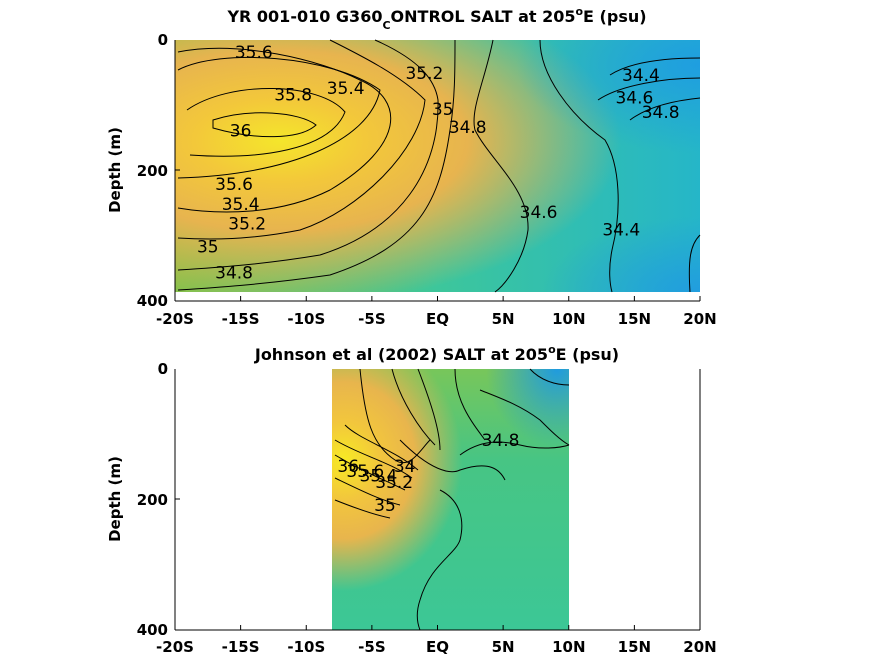 The height and width of the screenshot is (656, 875). Describe the element at coordinates (152, 500) in the screenshot. I see `panel-2-y-tick-200: 200` at that location.